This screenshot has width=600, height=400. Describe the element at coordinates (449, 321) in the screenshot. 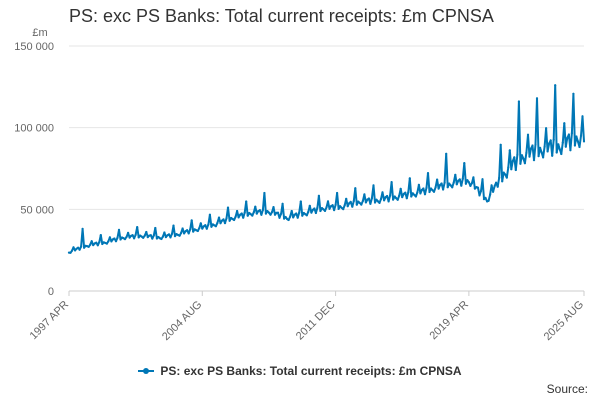

I see `x-tick-label: 2019 APR` at that location.